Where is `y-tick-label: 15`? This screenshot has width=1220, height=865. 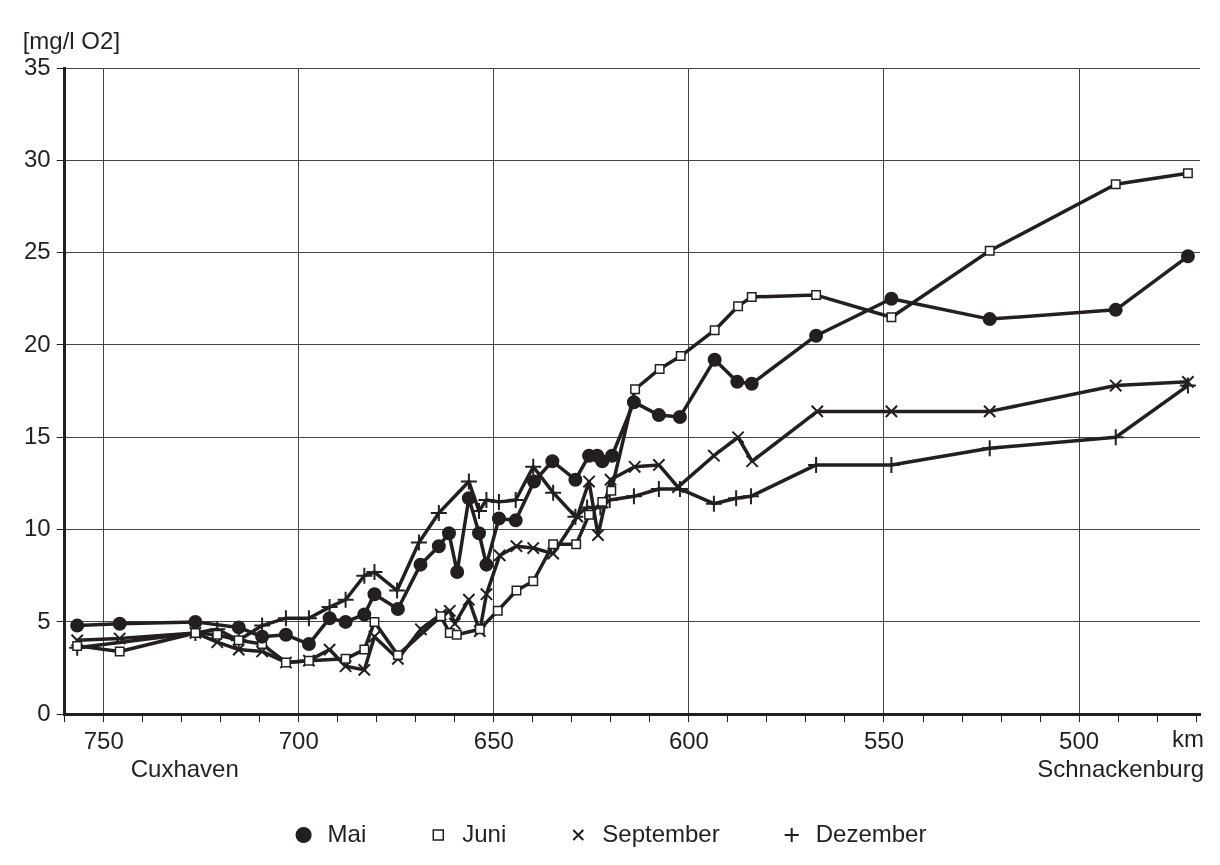
y-tick-label: 15 is located at coordinates (37, 435).